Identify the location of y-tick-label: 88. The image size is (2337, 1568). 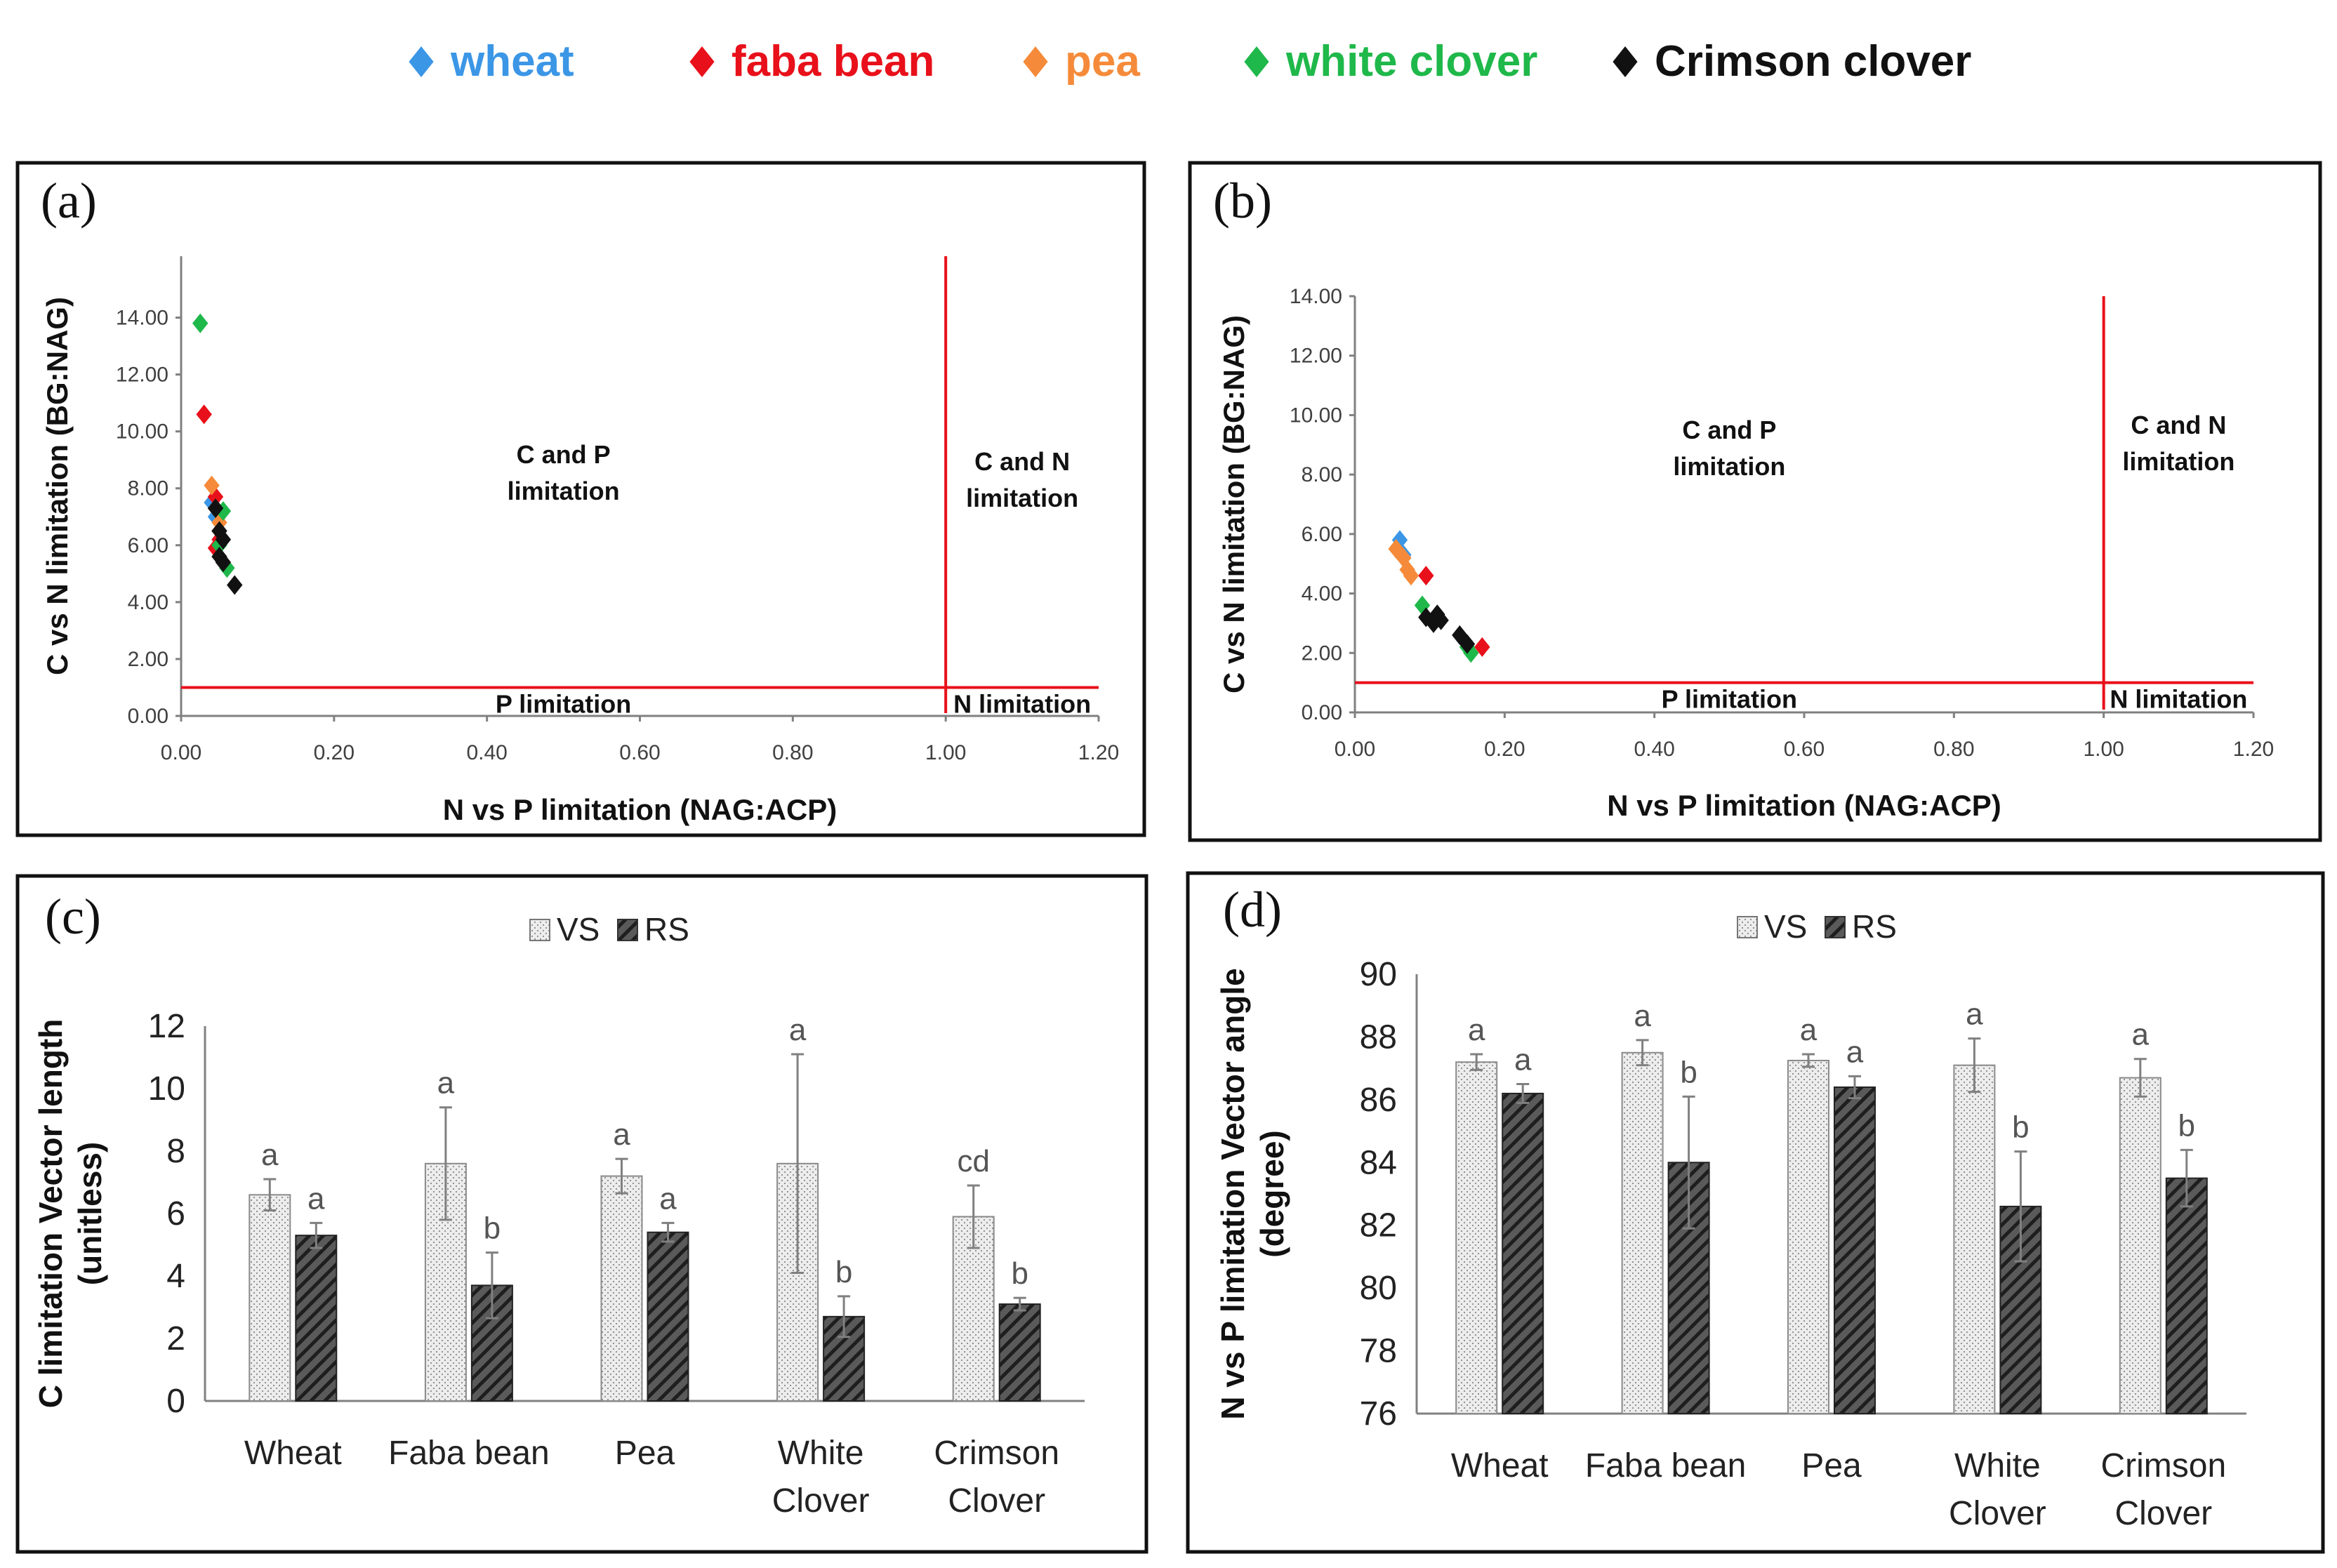
(1378, 1037).